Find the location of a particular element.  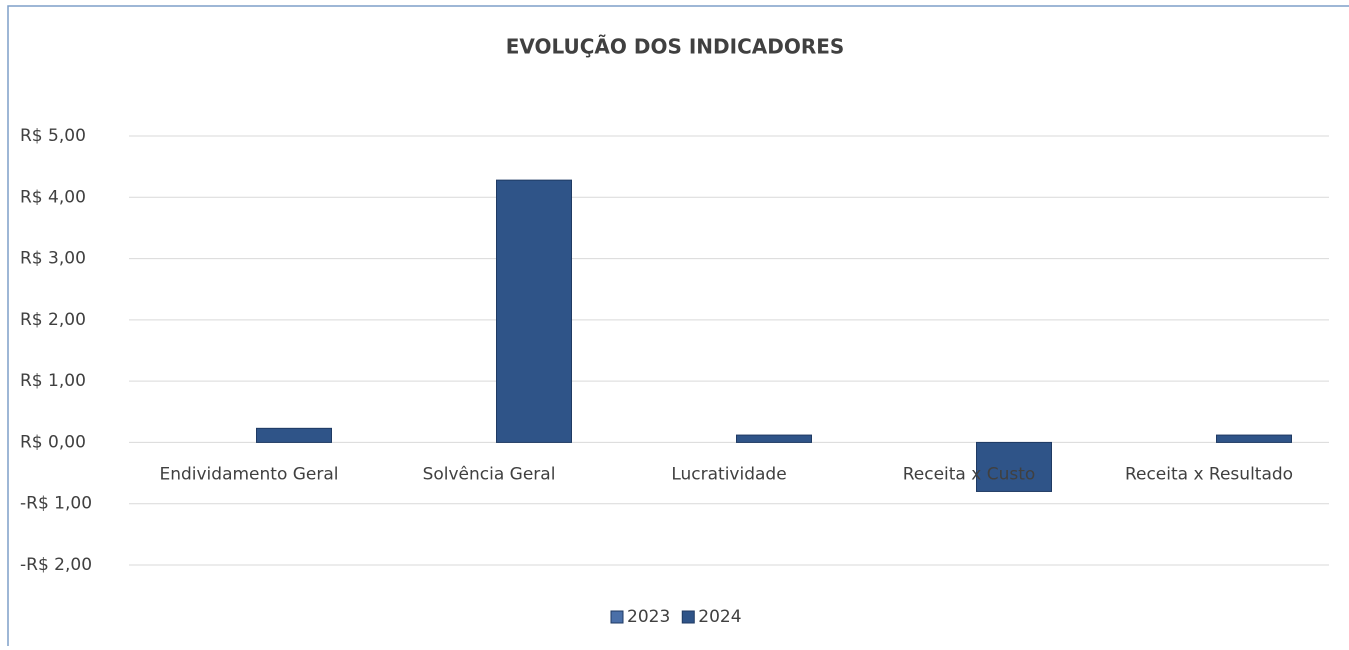

y-tick-label: -R$ 1,00 is located at coordinates (56, 504).